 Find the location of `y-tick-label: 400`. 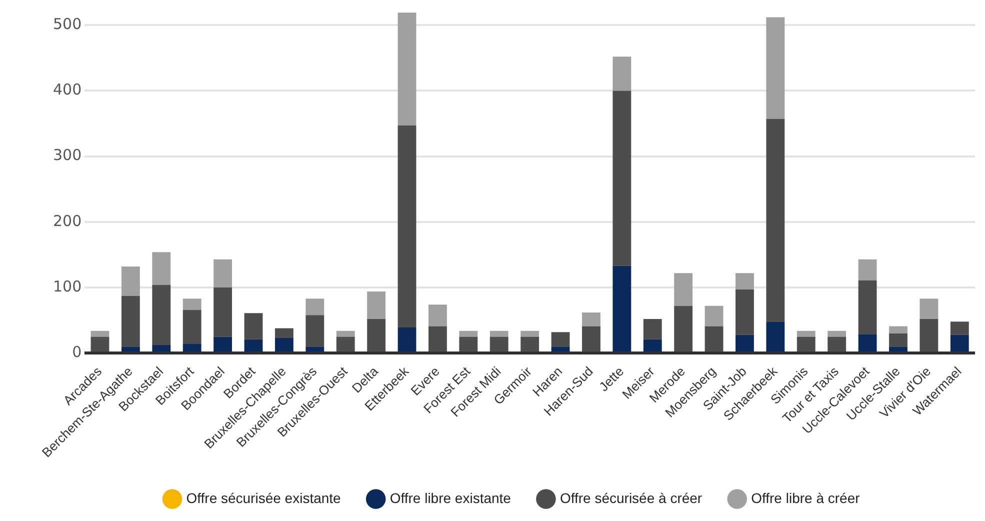

y-tick-label: 400 is located at coordinates (67, 89).